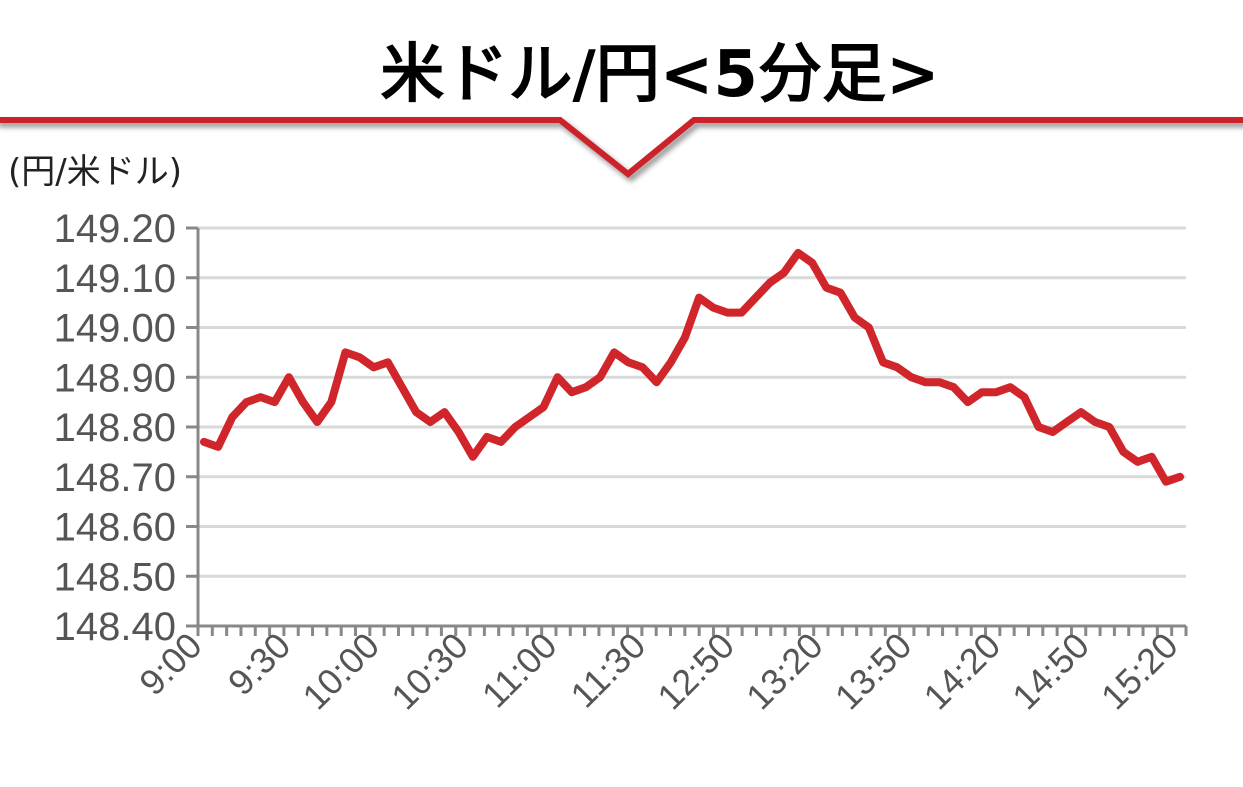  Describe the element at coordinates (429, 671) in the screenshot. I see `x-tick-label: 10:30` at that location.